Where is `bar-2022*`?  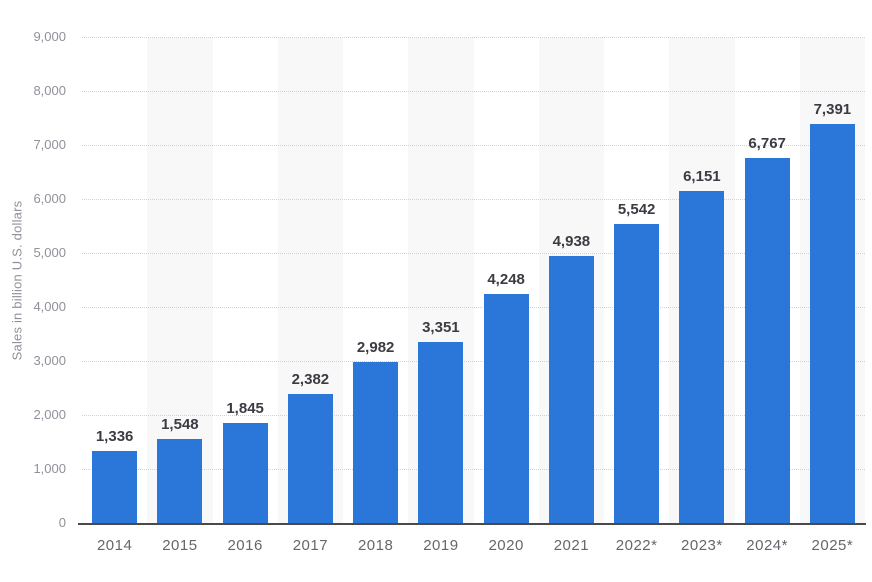
bar-2022* is located at coordinates (637, 373).